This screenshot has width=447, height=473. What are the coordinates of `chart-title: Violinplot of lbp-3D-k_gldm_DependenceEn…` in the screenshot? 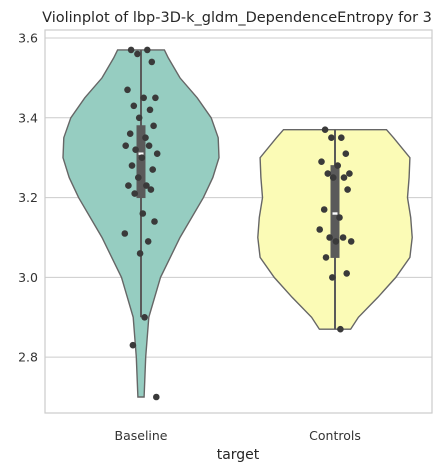 It's located at (237, 18).